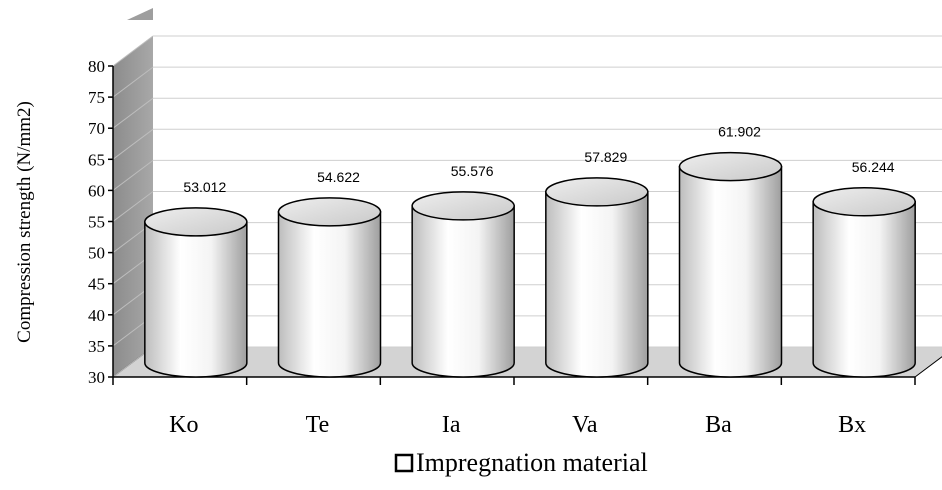 This screenshot has height=490, width=942. Describe the element at coordinates (585, 425) in the screenshot. I see `x-tick-label: Va` at that location.